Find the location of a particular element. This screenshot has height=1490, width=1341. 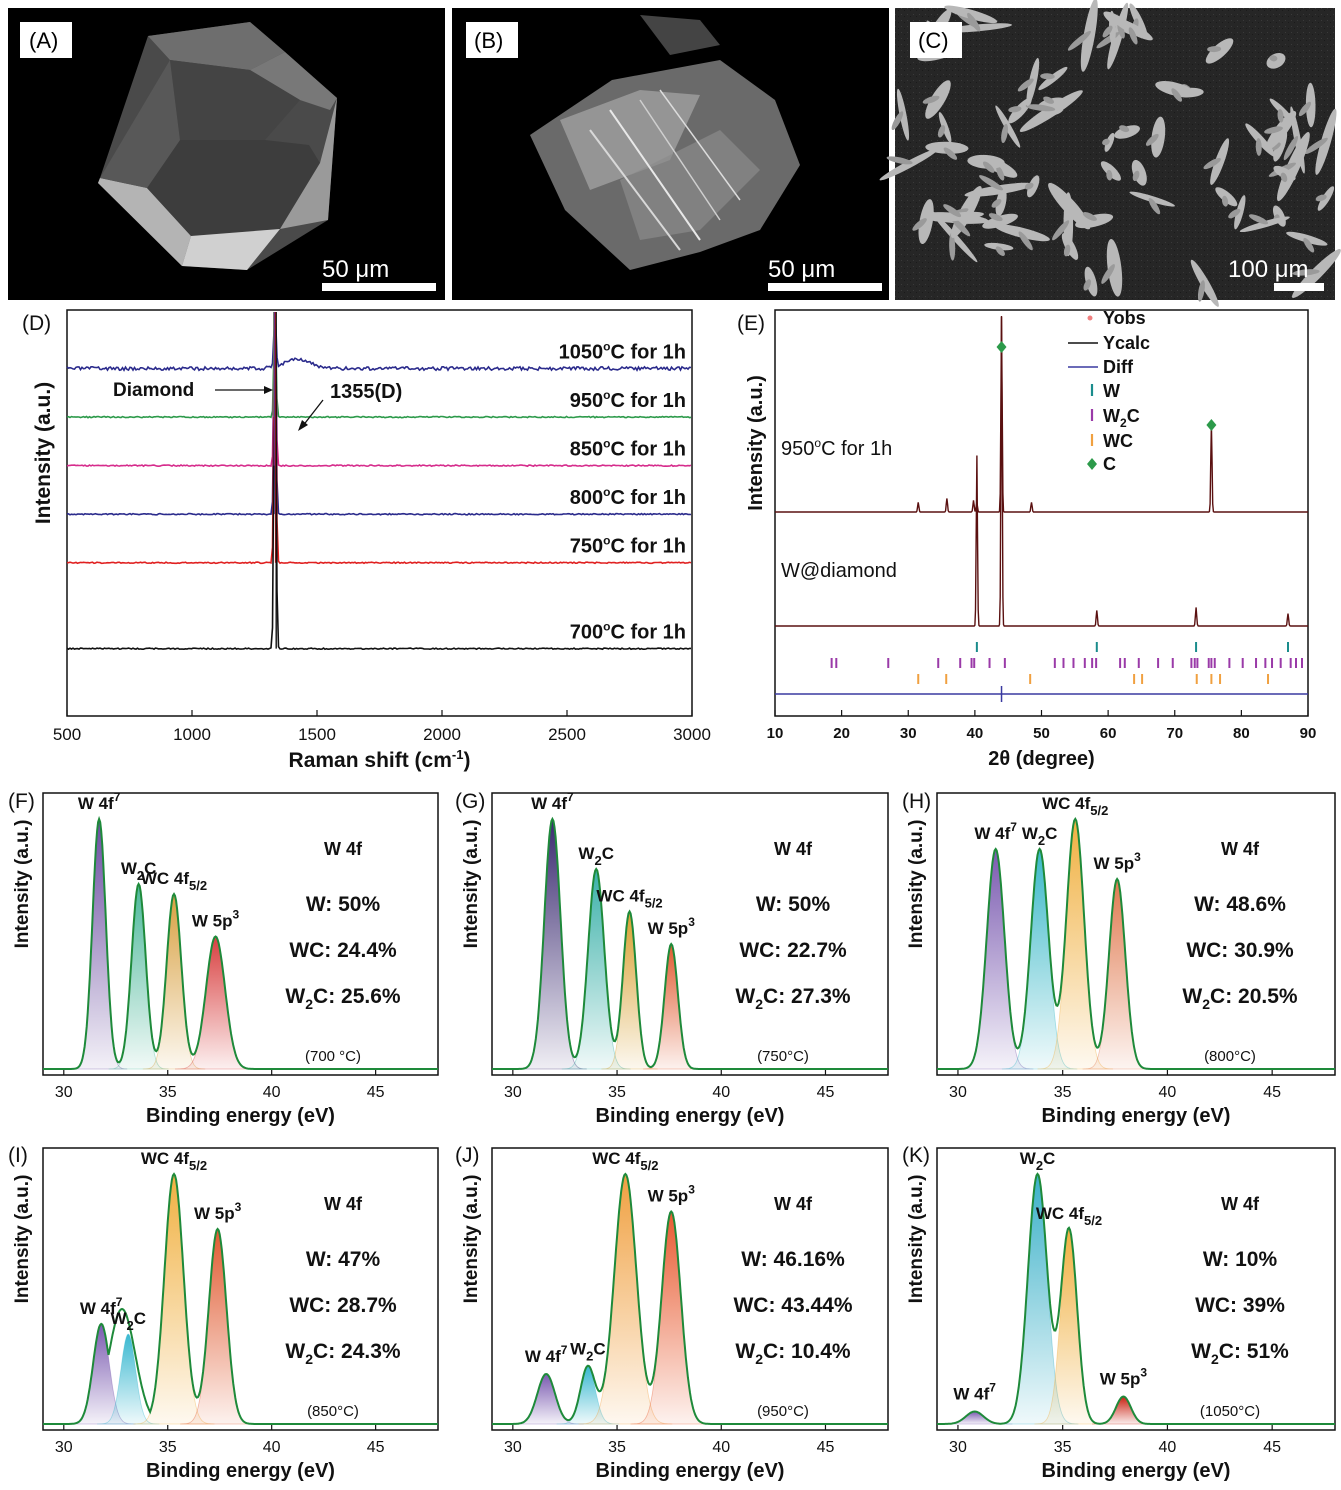

sem-panel-a: (A) (A) 50 μm is located at coordinates (226, 154).